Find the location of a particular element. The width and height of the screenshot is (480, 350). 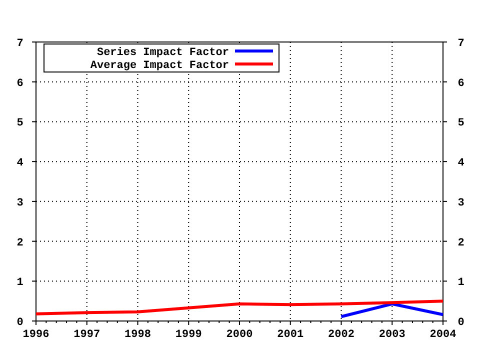

line-series is located at coordinates (239, 308).